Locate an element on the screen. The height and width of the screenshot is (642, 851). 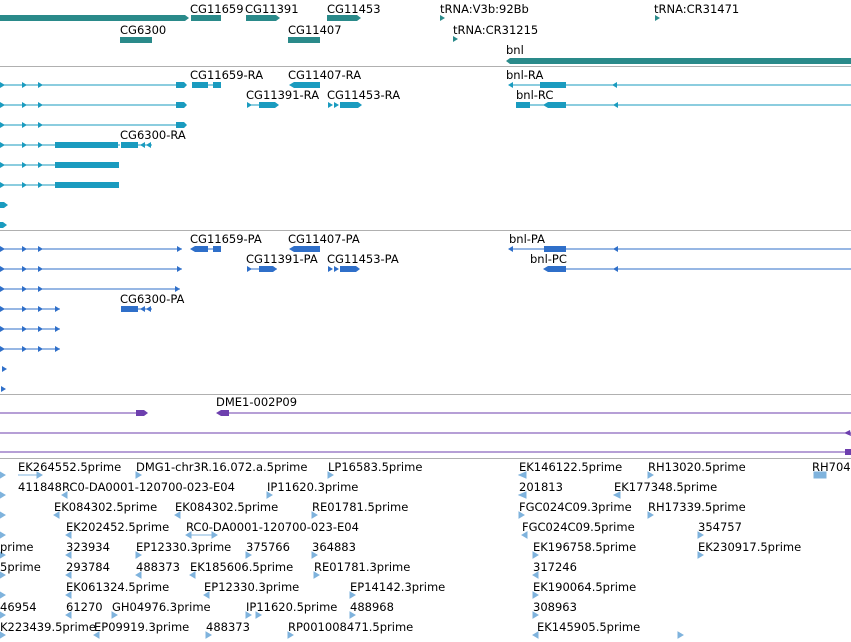
gene-feature-cg11453 is located at coordinates (344, 18).